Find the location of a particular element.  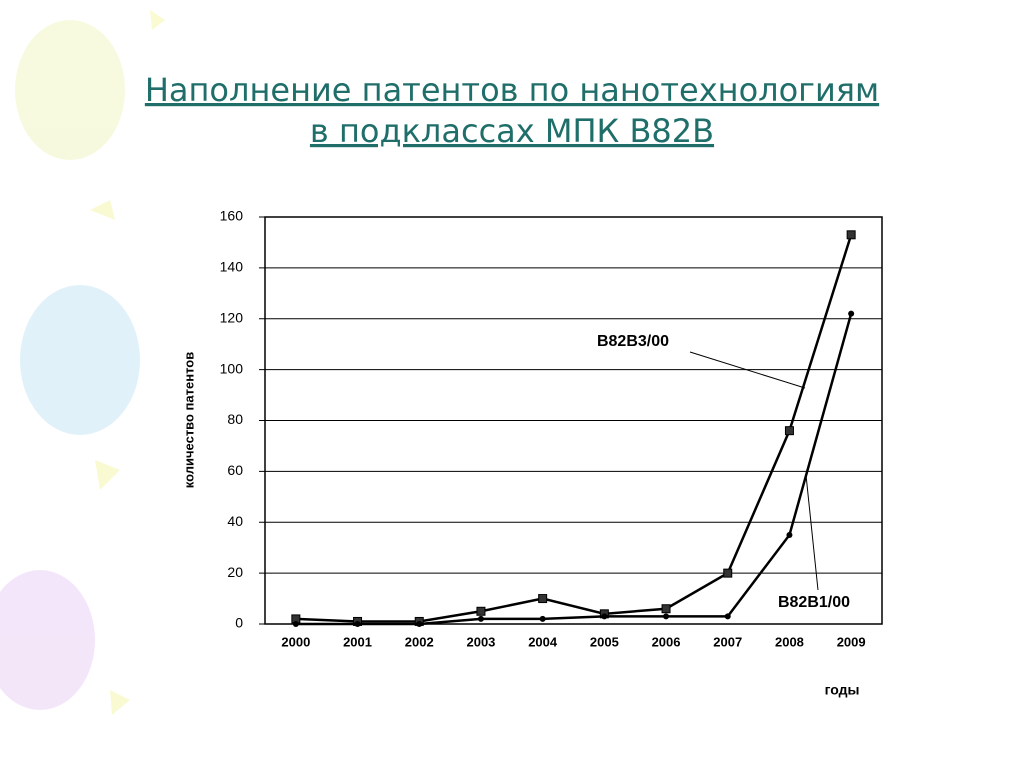

y-tick-label: 40 is located at coordinates (235, 521).